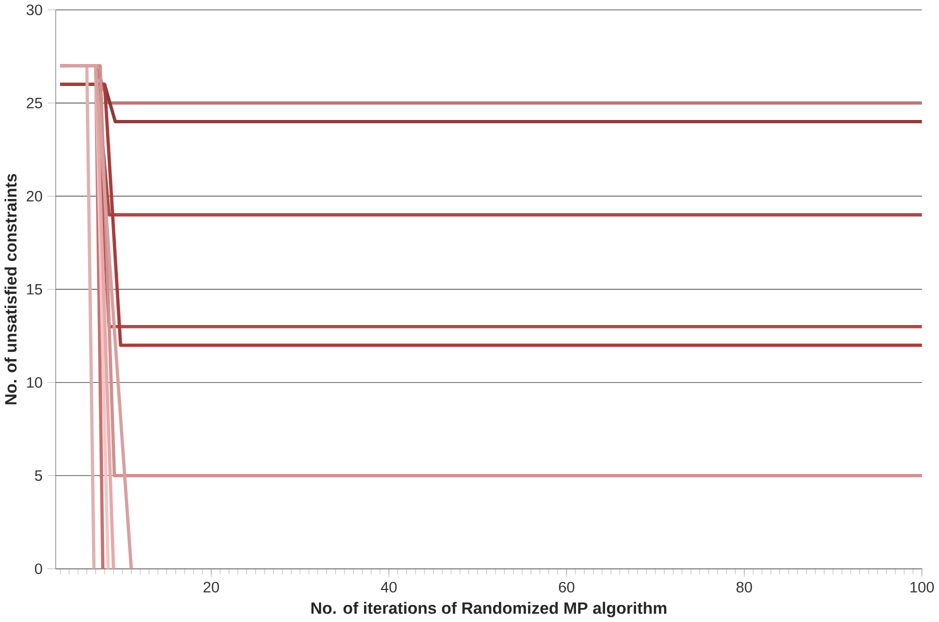 This screenshot has height=622, width=939. What do you see at coordinates (10, 289) in the screenshot?
I see `y-axis-title: No. of unsatisfied constraints` at bounding box center [10, 289].